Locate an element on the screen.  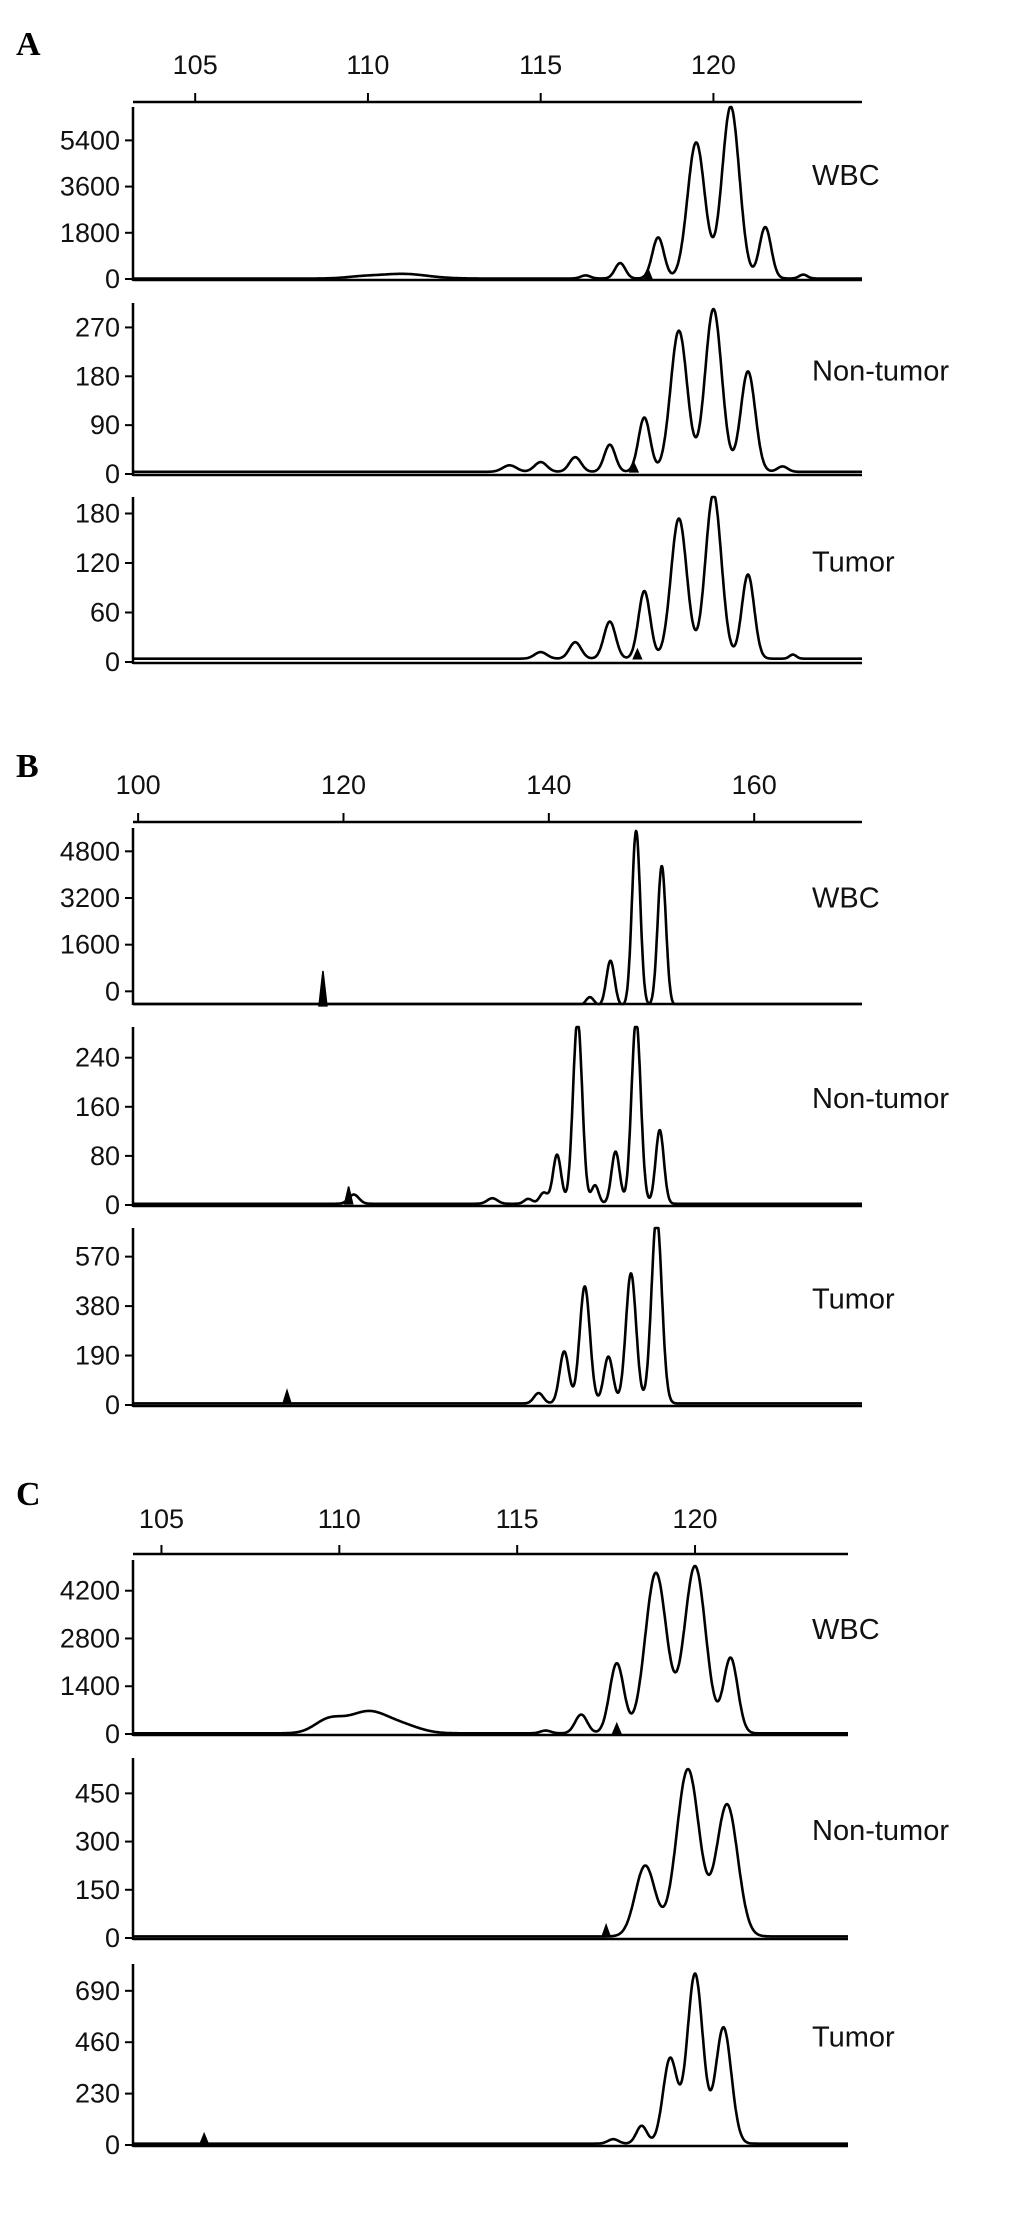
y-tick-label: 5400 is located at coordinates (90, 140).